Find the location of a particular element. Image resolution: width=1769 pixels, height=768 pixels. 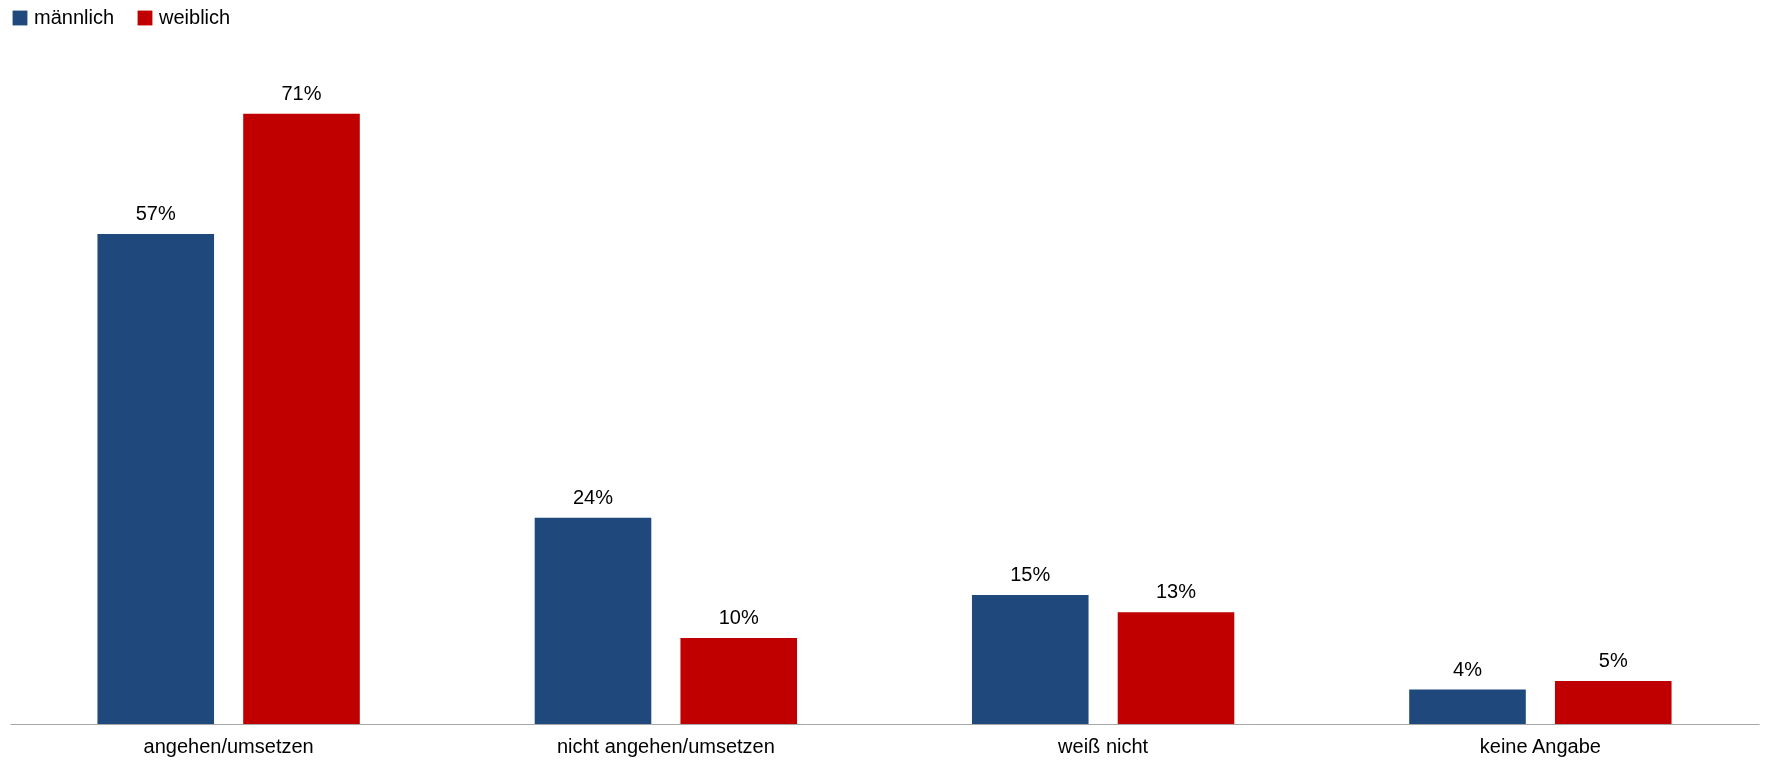

data-label: 13% is located at coordinates (1176, 591).